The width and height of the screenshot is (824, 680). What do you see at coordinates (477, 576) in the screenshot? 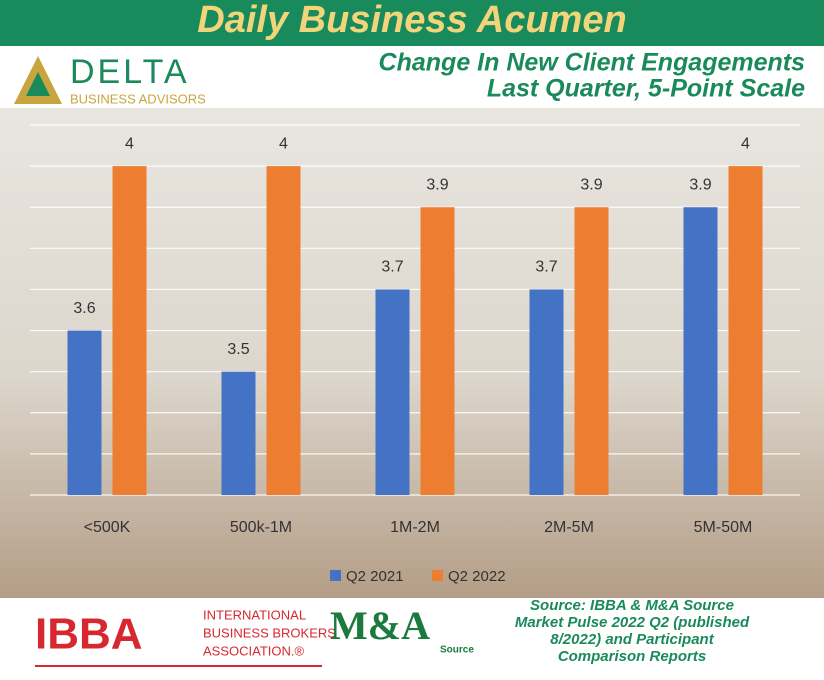
I see `legend-label: Q2 2022` at bounding box center [477, 576].